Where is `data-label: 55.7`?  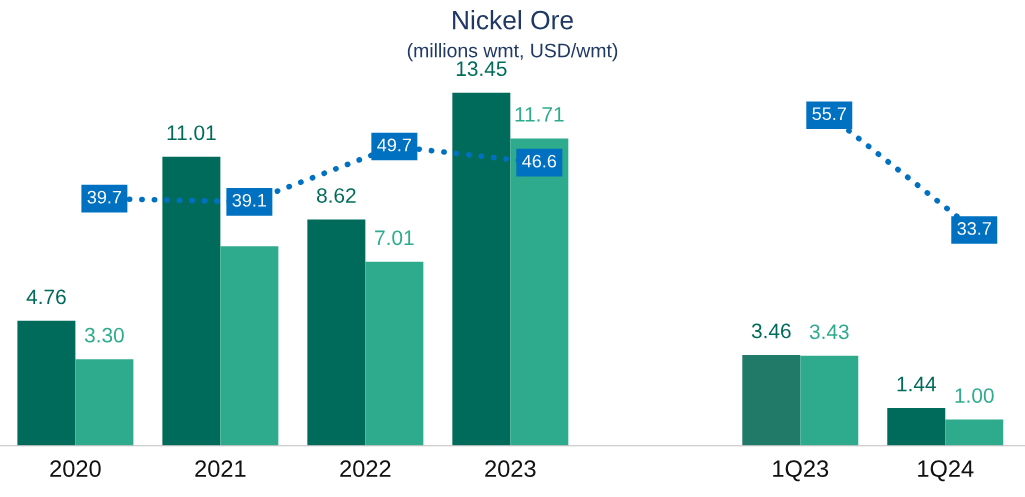
data-label: 55.7 is located at coordinates (829, 114).